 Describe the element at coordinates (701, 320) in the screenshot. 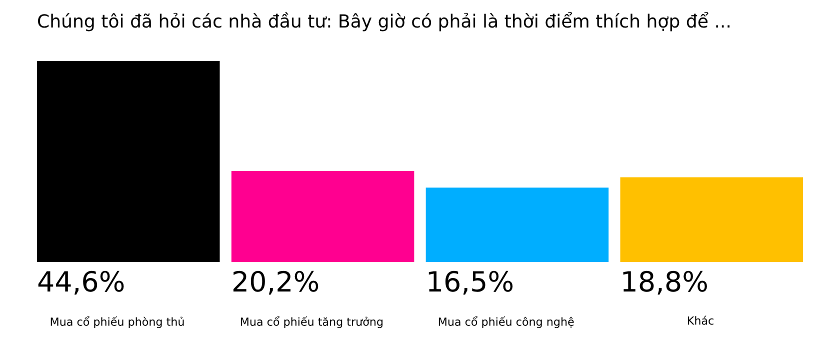

I see `x-tick-label: Khác` at that location.